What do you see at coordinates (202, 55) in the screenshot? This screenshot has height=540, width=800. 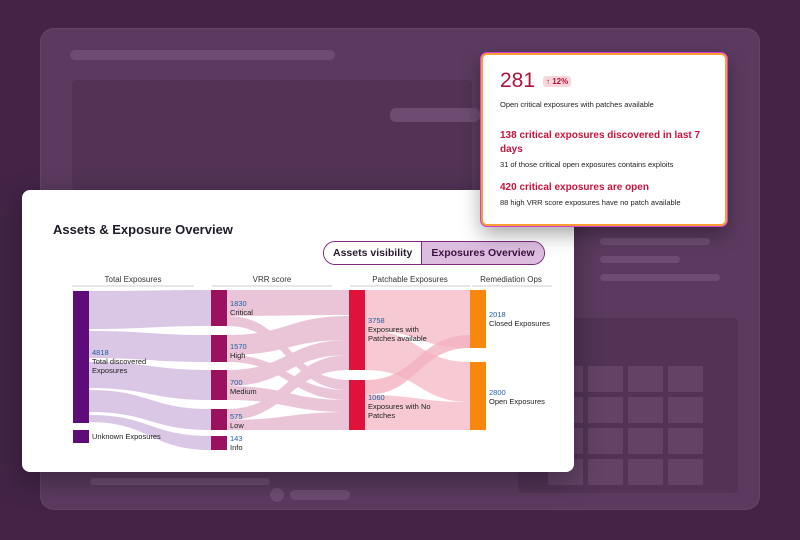 I see `bg-title-bar` at bounding box center [202, 55].